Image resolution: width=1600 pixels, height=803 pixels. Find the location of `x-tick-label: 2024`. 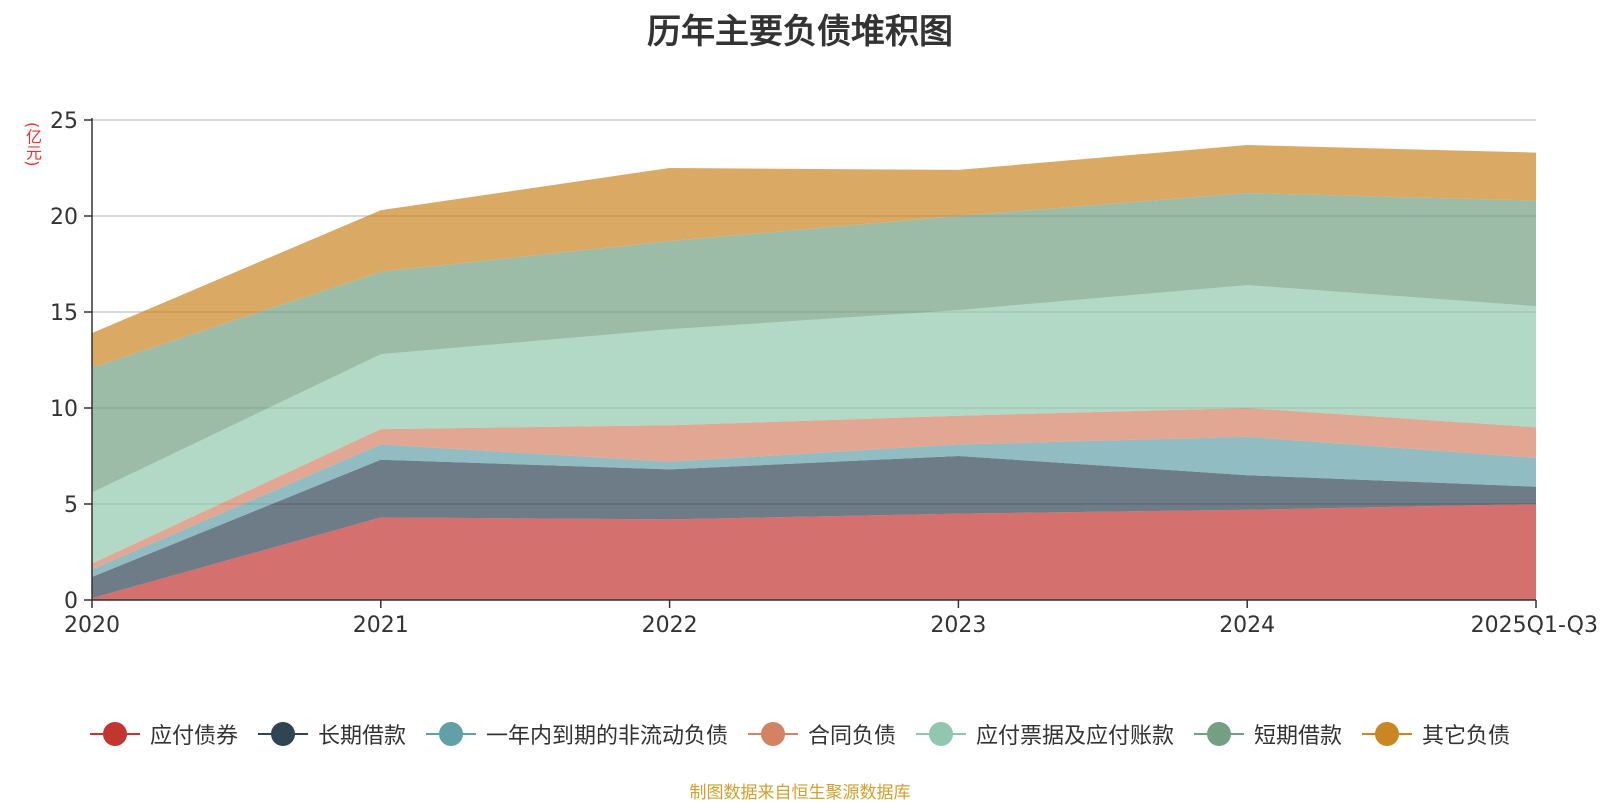

x-tick-label: 2024 is located at coordinates (1247, 625).